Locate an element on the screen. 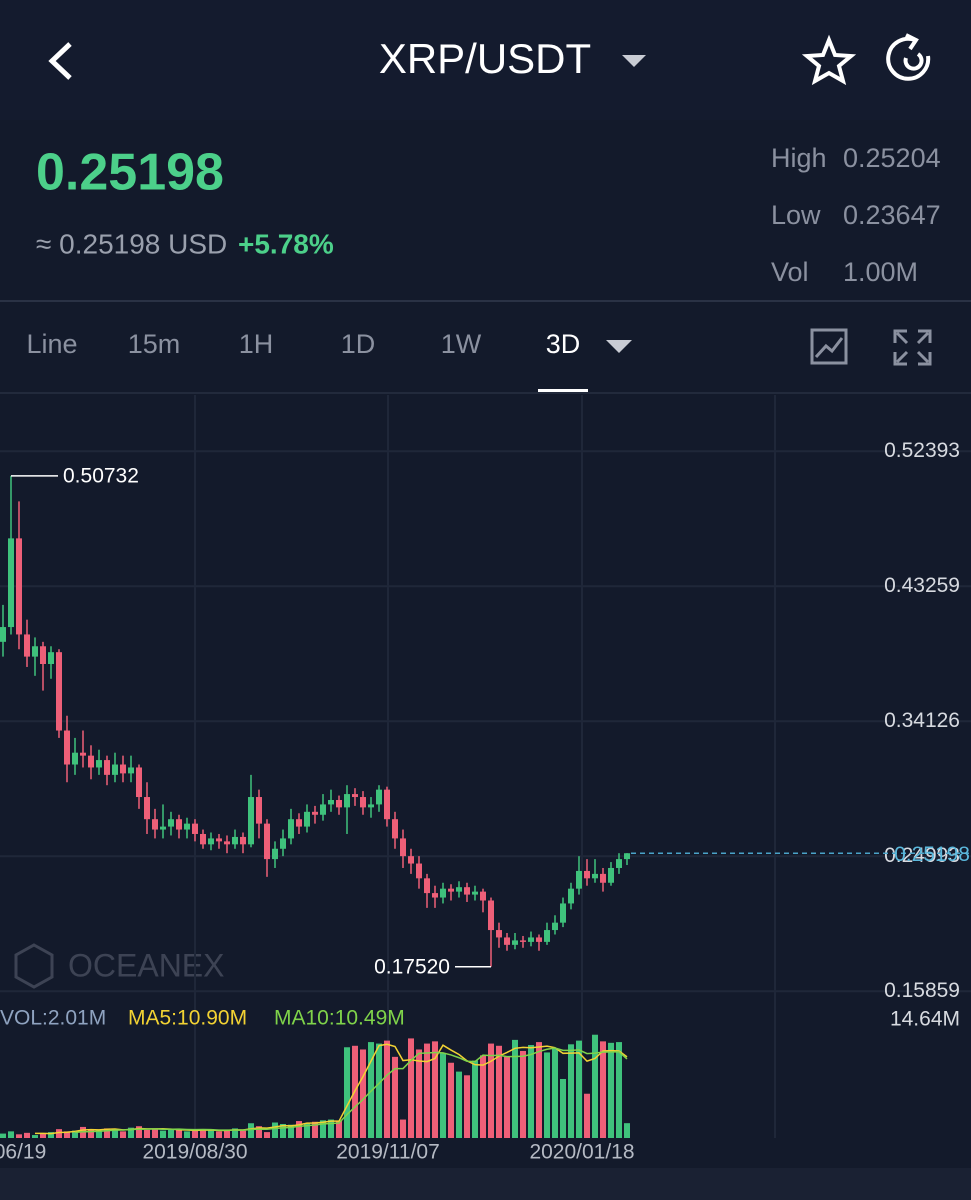 Image resolution: width=971 pixels, height=1200 pixels. y-tick-label: 0.34126 is located at coordinates (922, 720).